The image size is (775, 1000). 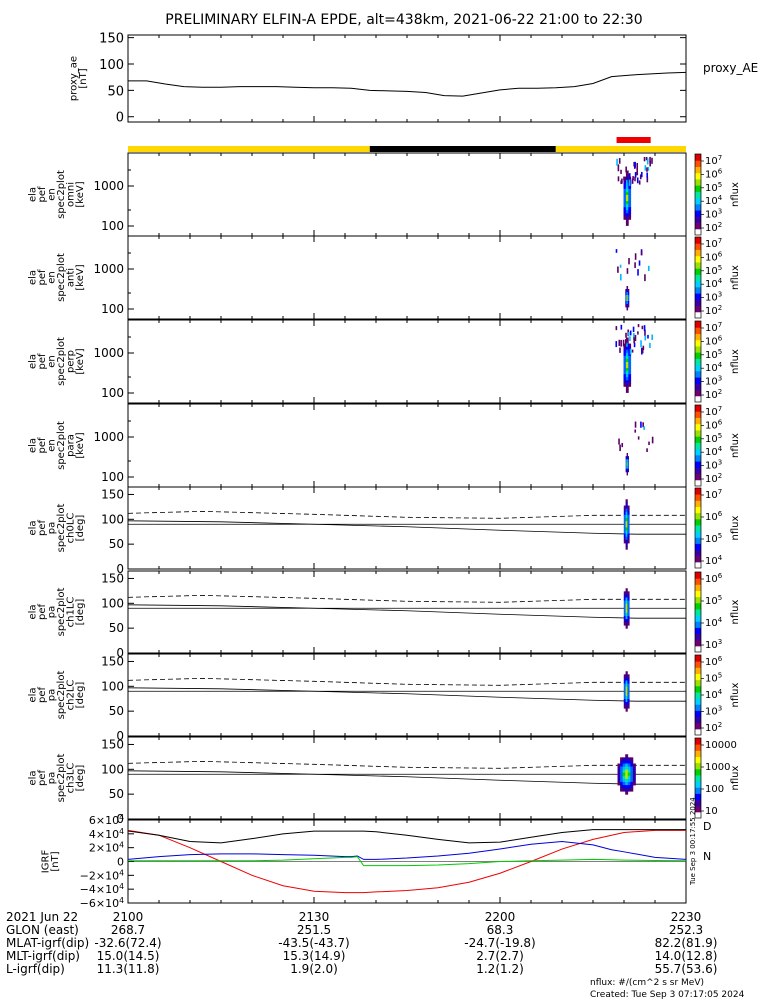 I want to click on pa-panel-3-cbar-swatch, so click(x=698, y=760).